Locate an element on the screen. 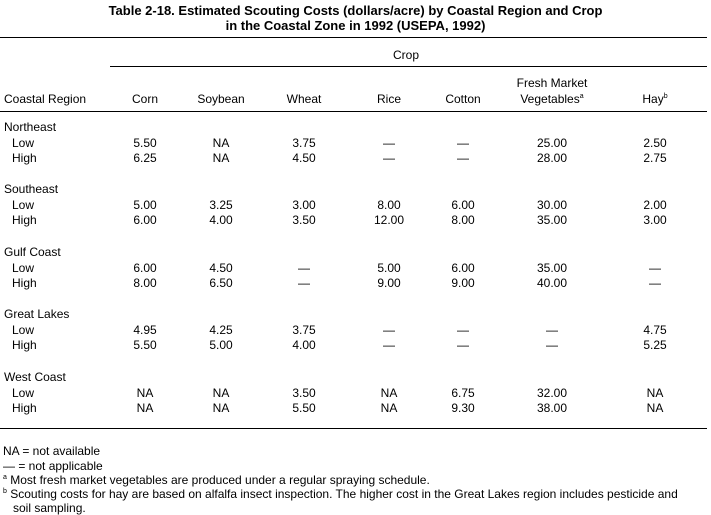  region-column-header: Coastal Region is located at coordinates (45, 99).